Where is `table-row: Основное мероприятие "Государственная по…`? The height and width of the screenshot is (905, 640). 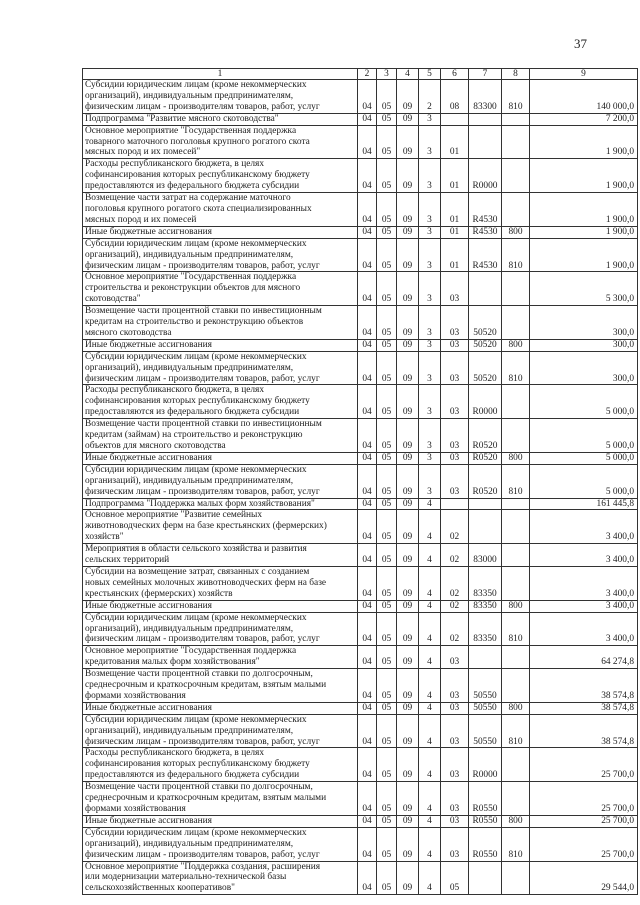 table-row: Основное мероприятие "Государственная по… is located at coordinates (360, 142).